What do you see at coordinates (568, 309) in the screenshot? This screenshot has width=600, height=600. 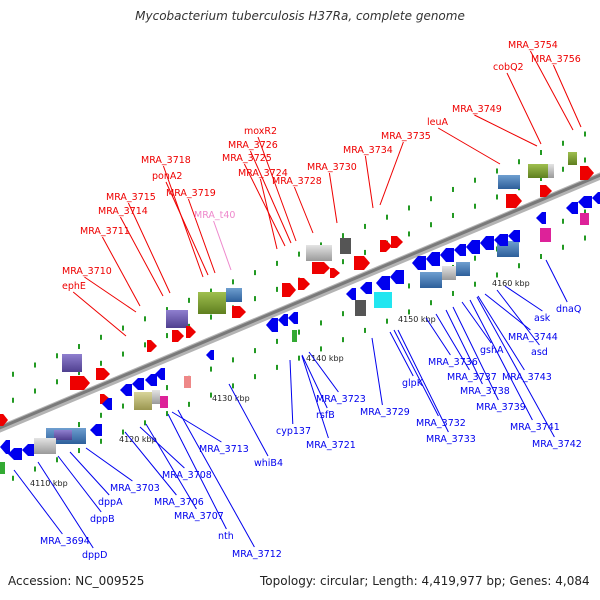 I see `gene-label: dnaQ` at bounding box center [568, 309].